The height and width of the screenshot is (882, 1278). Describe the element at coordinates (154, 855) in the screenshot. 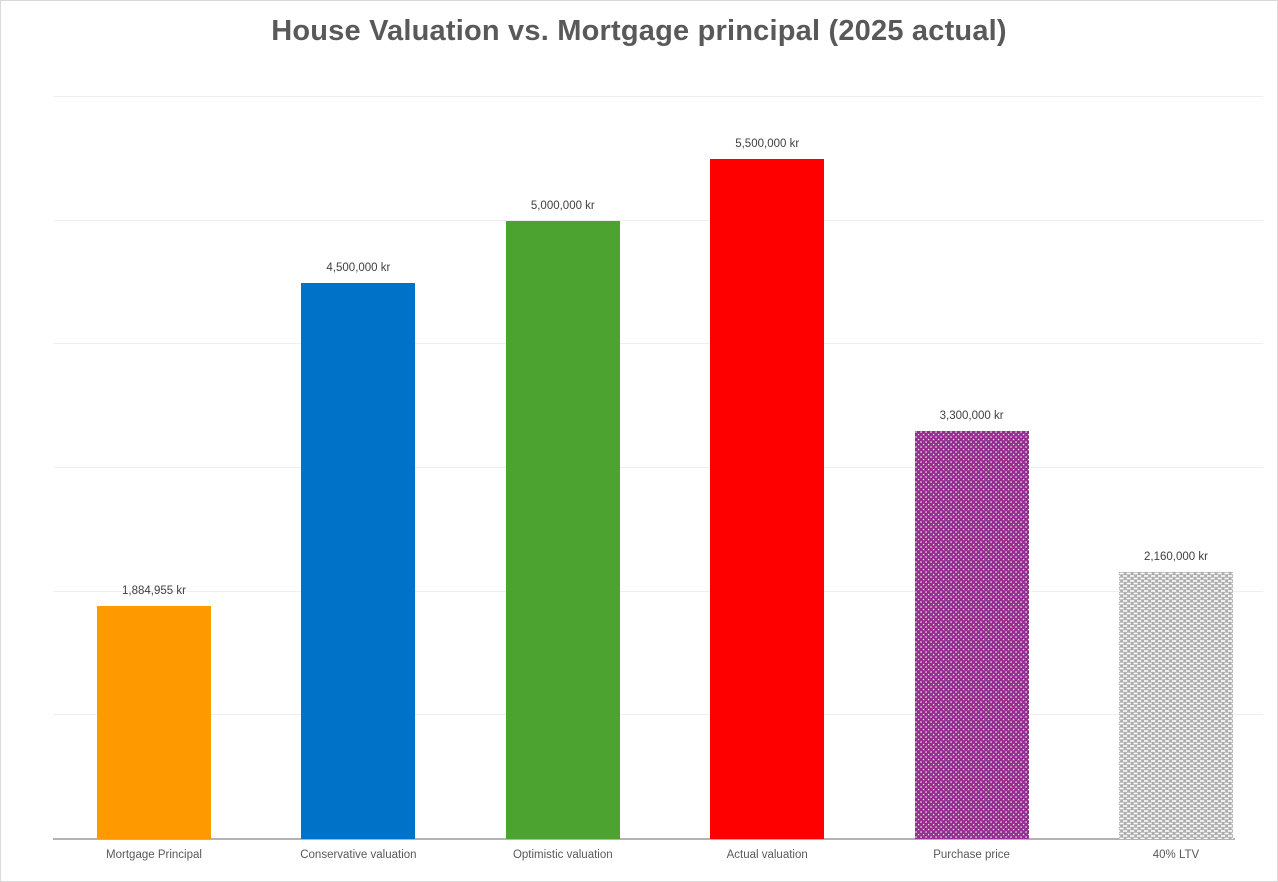

I see `category-label-mortgage-principal: Mortgage Principal` at that location.